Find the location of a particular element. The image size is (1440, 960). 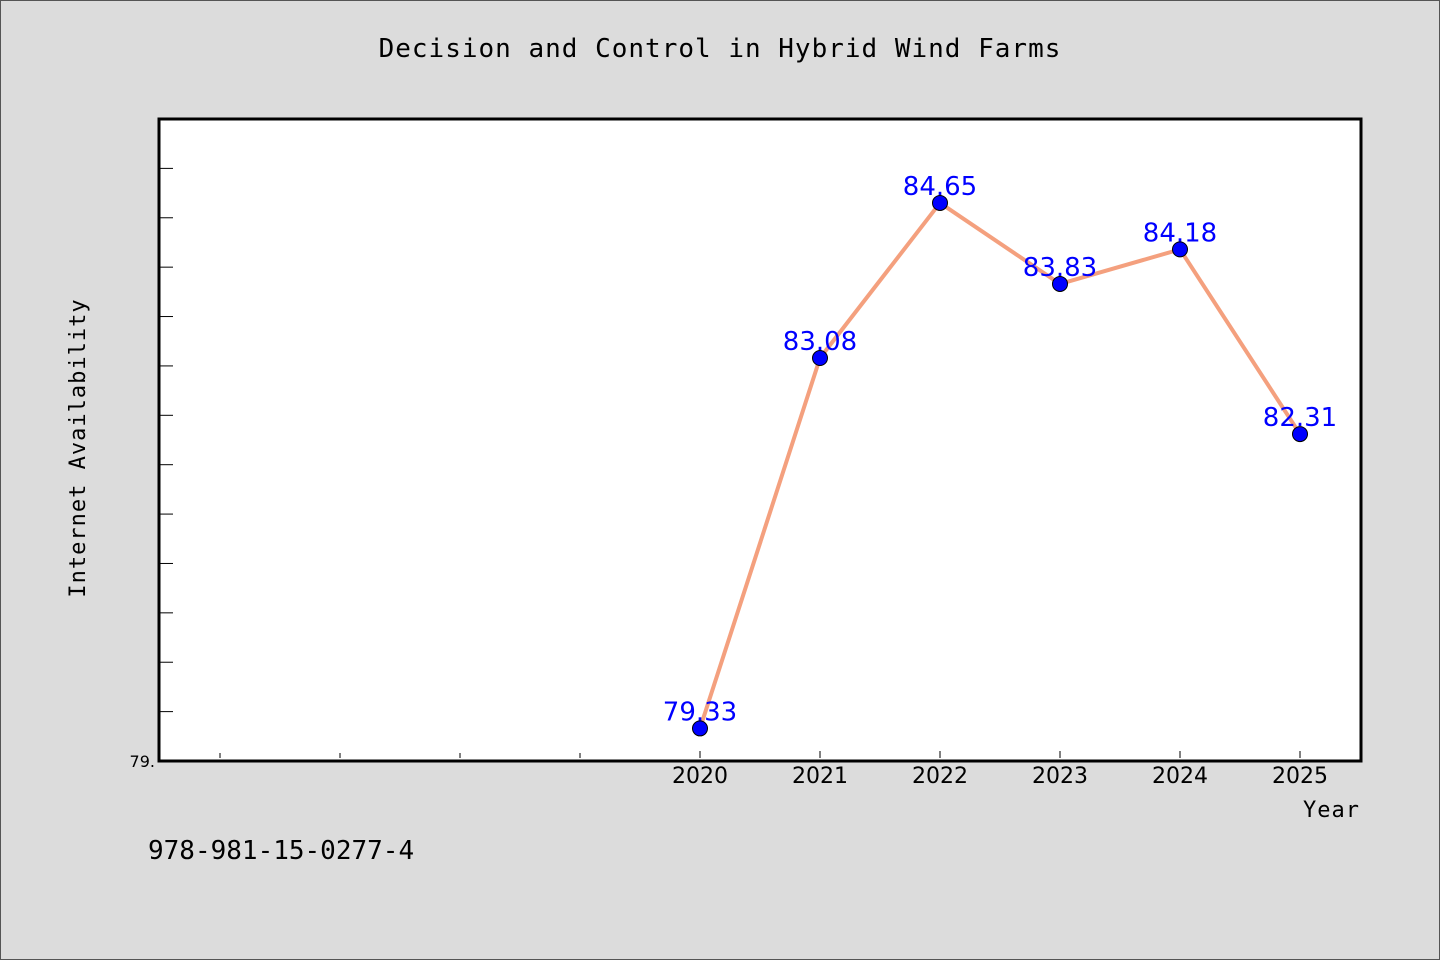

data-label: 83.83 is located at coordinates (1060, 268).